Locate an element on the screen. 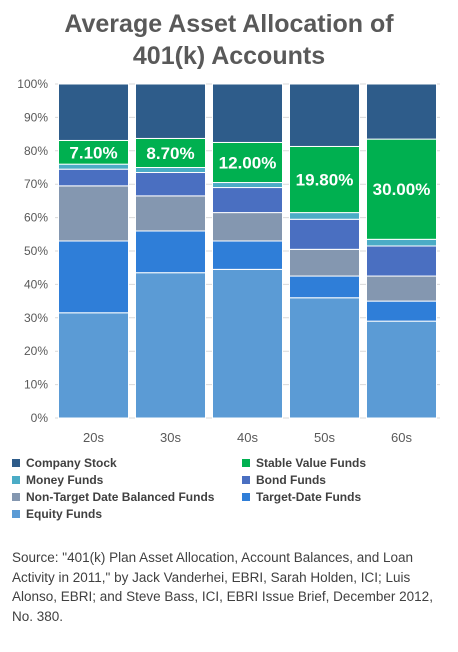 Image resolution: width=458 pixels, height=652 pixels. data-label: 19.80% is located at coordinates (325, 180).